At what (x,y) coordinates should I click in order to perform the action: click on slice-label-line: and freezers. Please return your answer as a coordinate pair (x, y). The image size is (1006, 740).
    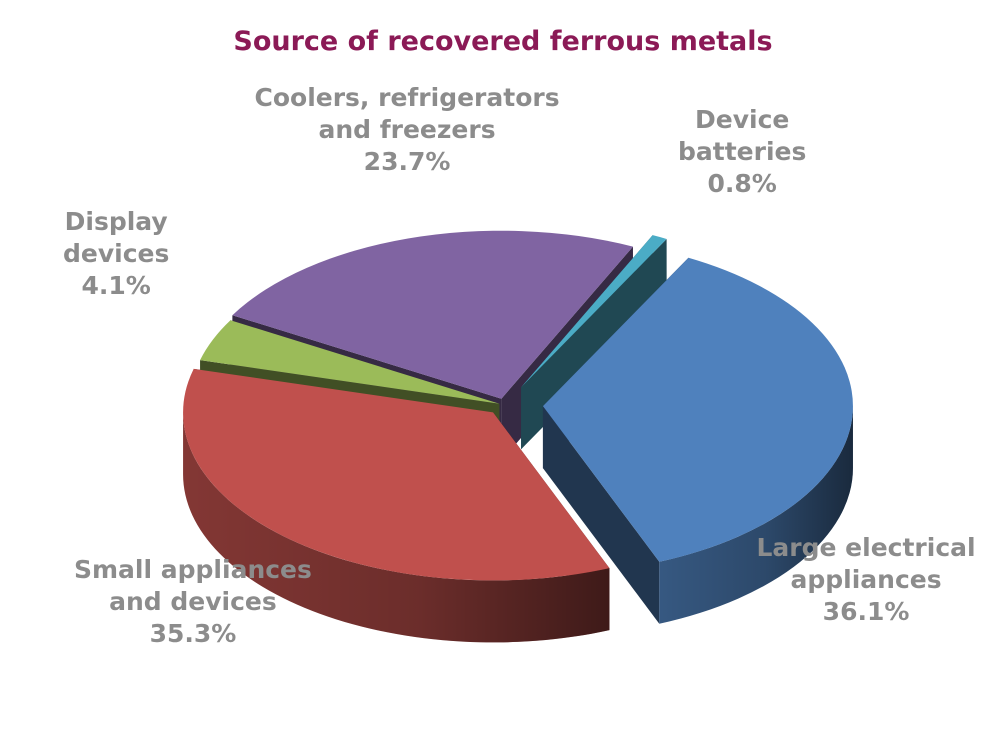
    Looking at the image, I should click on (407, 129).